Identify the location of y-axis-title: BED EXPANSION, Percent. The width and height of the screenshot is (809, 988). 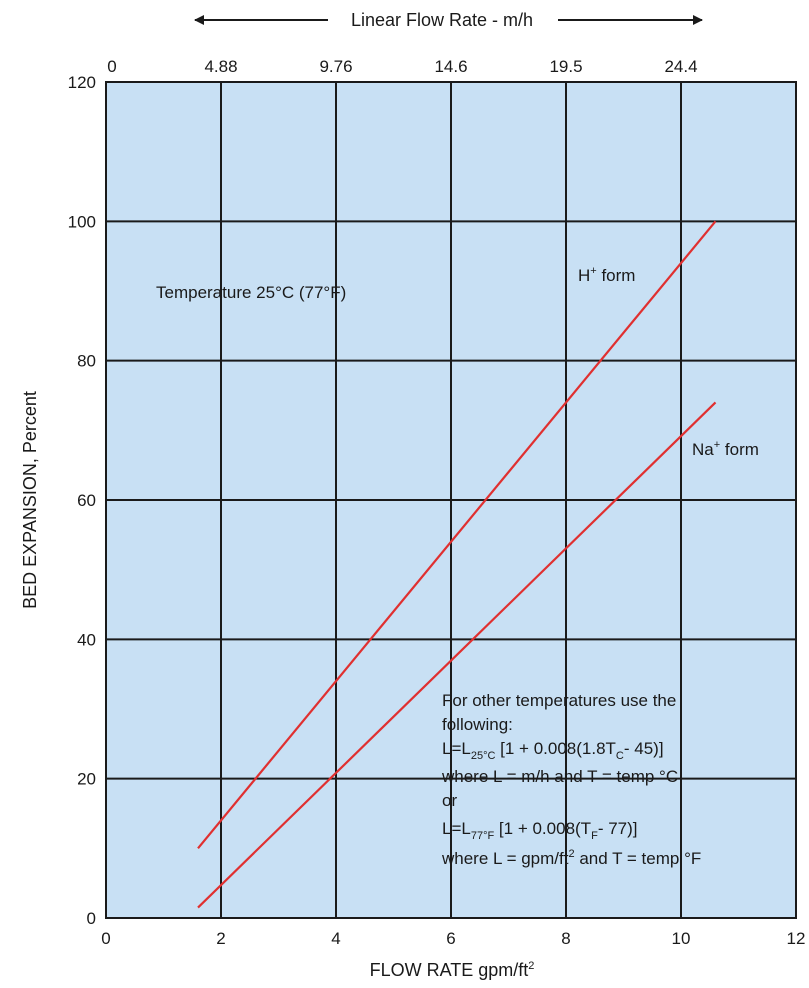
(30, 500).